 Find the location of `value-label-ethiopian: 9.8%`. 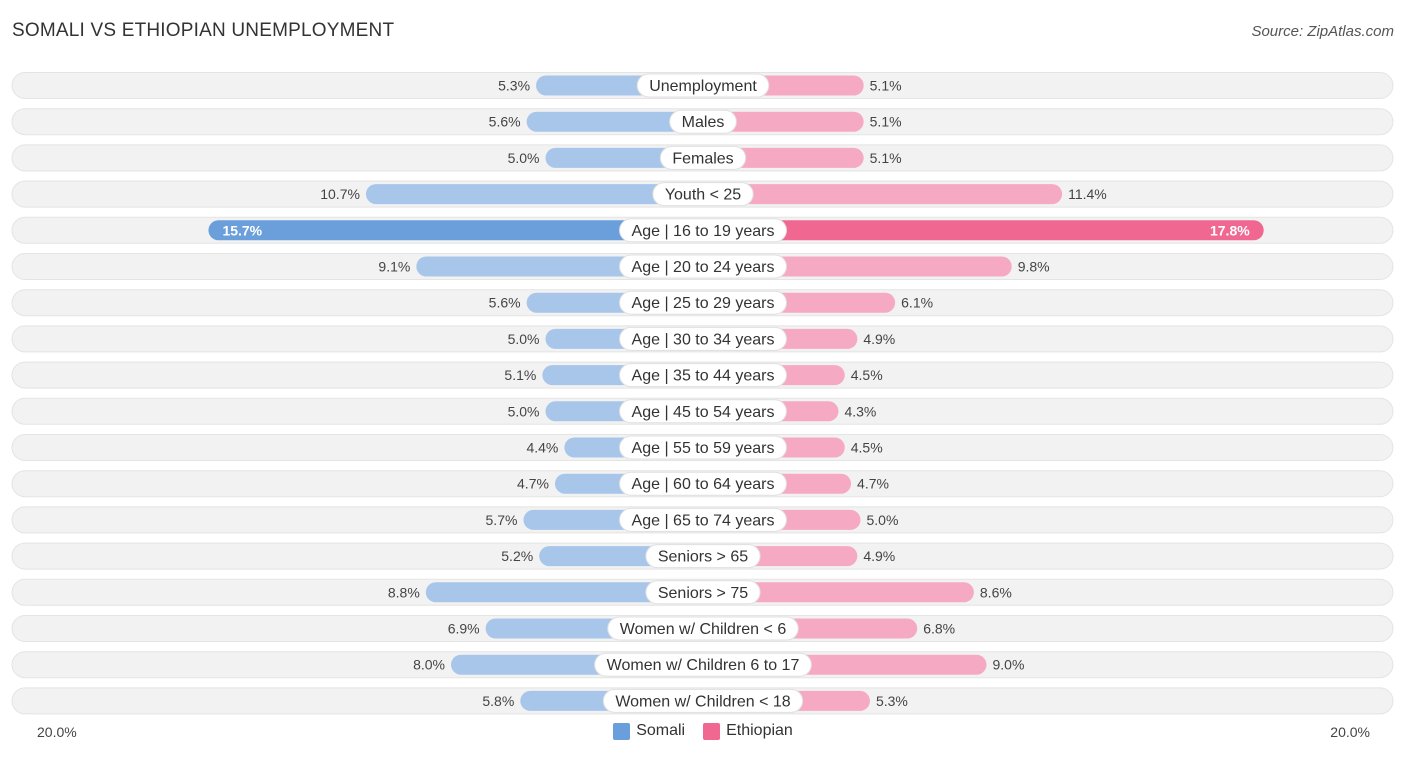

value-label-ethiopian: 9.8% is located at coordinates (1034, 267).